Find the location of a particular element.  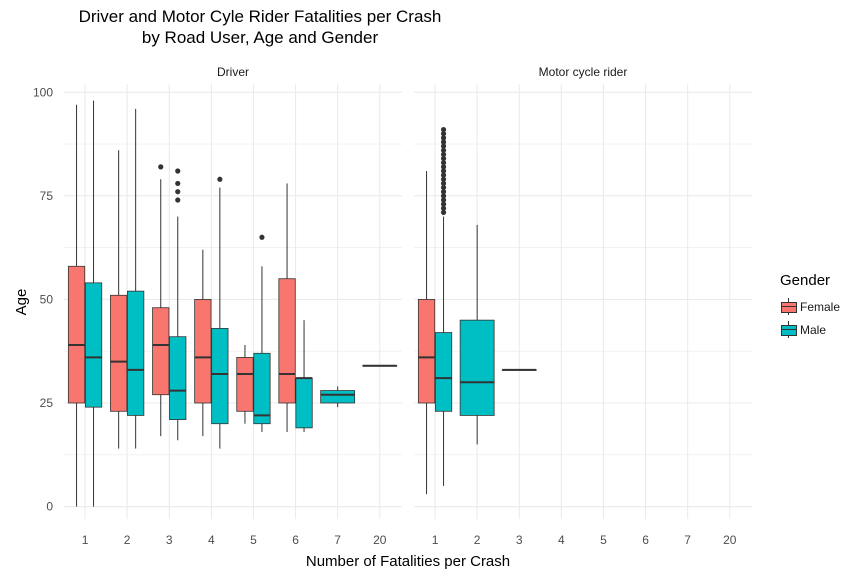

y-tick-label: 75 is located at coordinates (47, 196).